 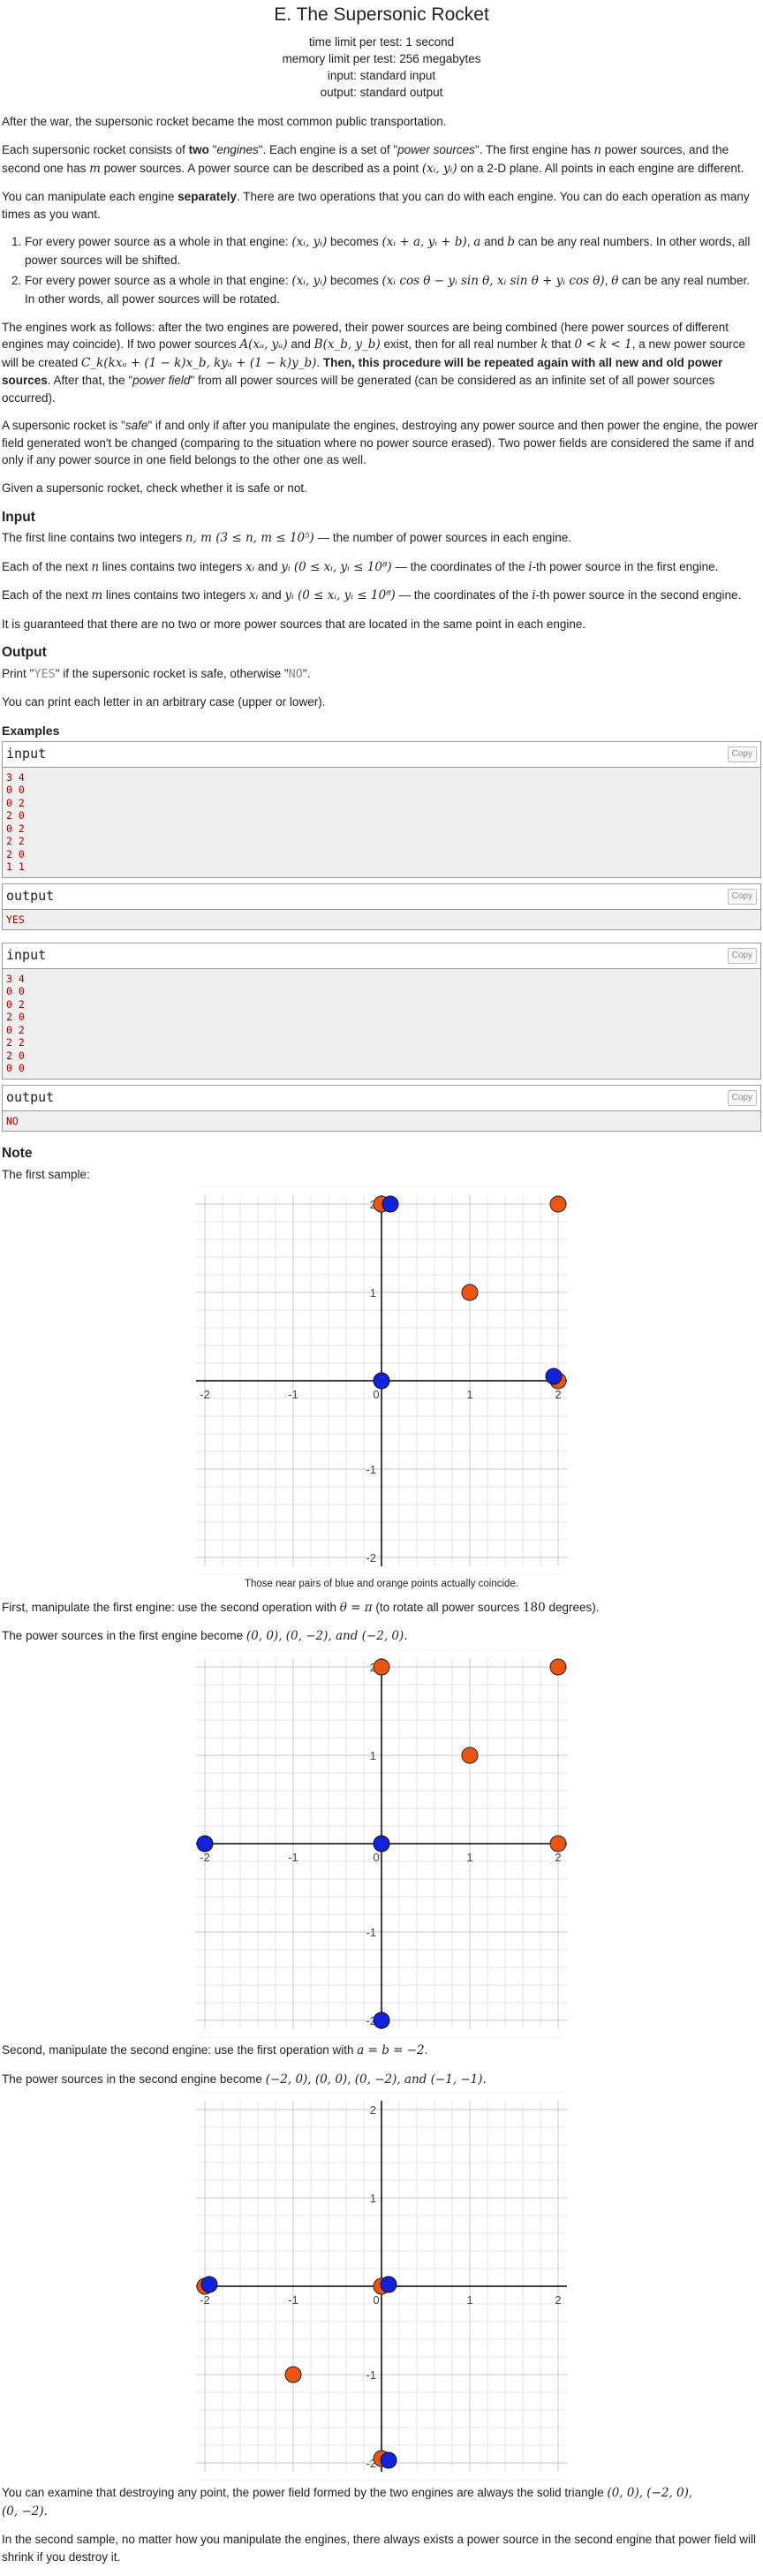 I want to click on sample-input-text: 3 4 0 0 0 2 2 0 0 2 2 2 2 0 1 1, so click(x=381, y=822).